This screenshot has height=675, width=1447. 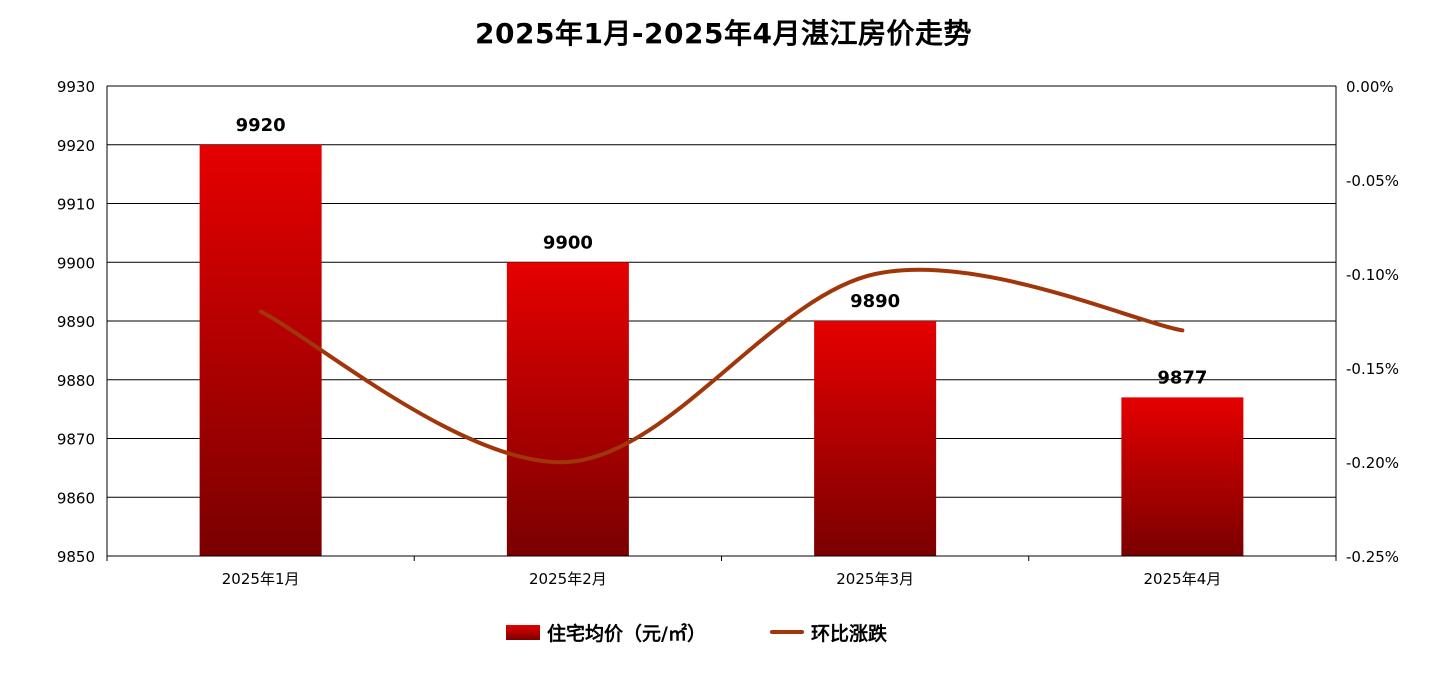 I want to click on y-right-tick-label: -0.20%, so click(x=1372, y=463).